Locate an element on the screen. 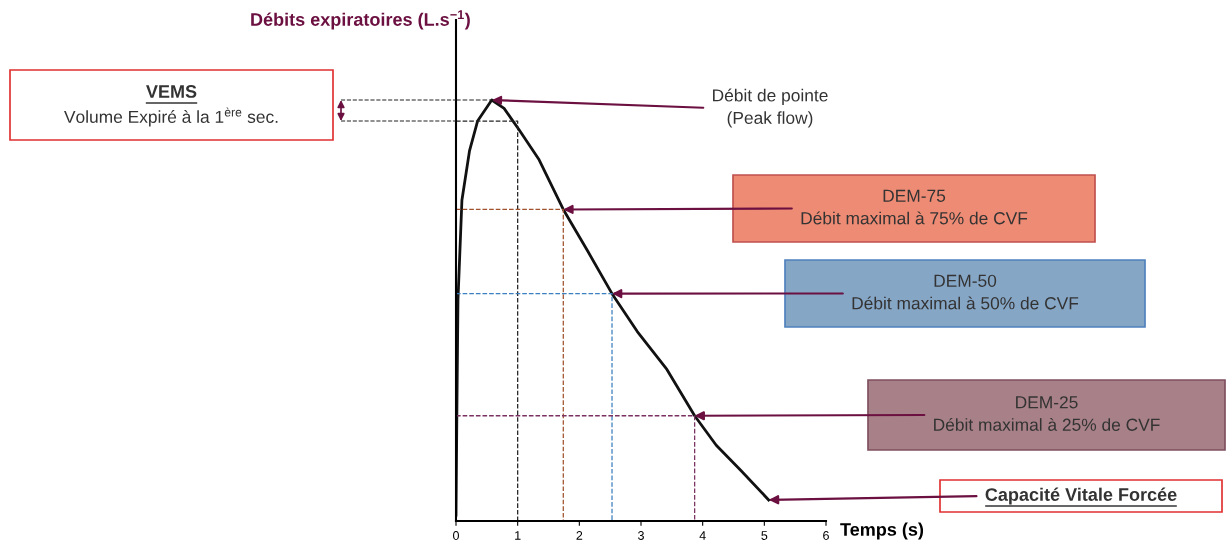  annotation: Débit de pointe (Peak flow) is located at coordinates (770, 108).